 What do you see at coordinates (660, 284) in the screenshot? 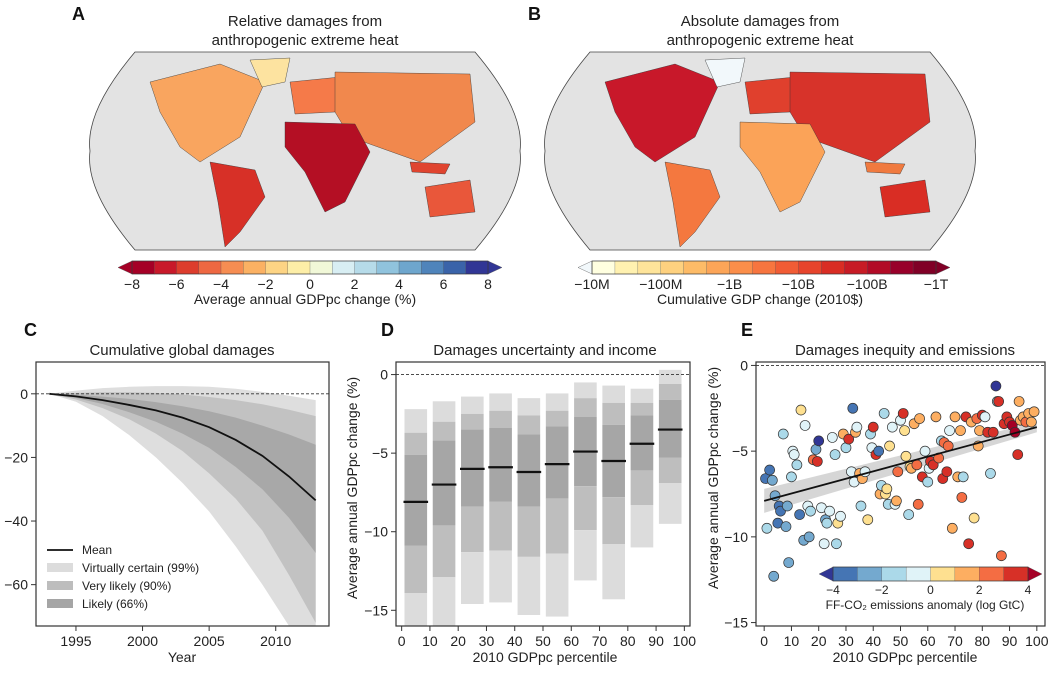
I see `colorbar-b-tick: −100M` at bounding box center [660, 284].